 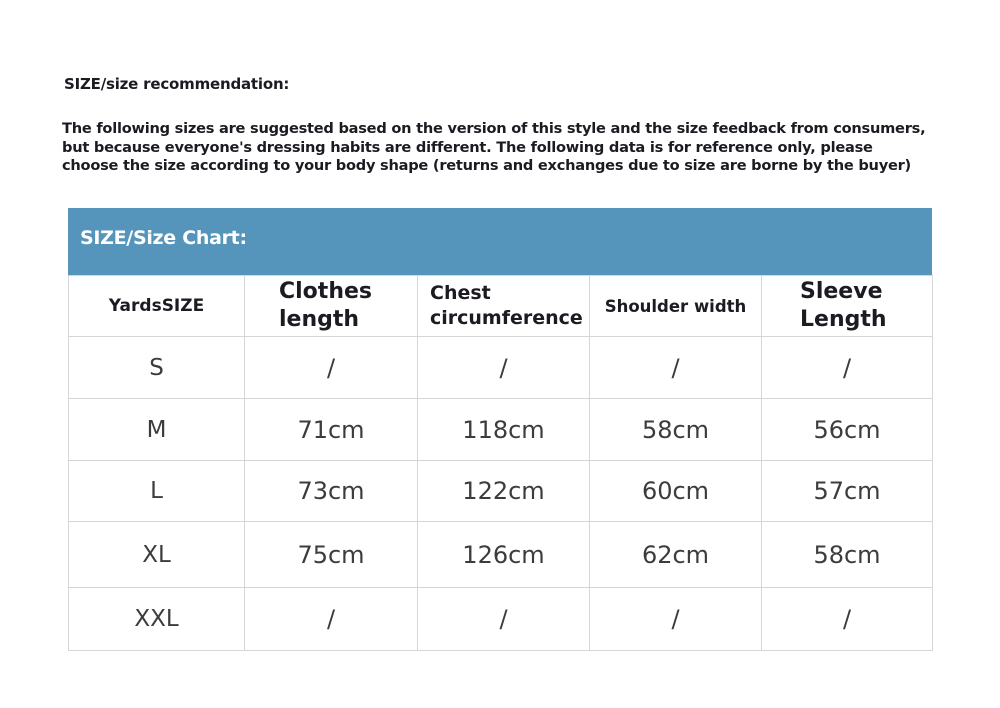 What do you see at coordinates (156, 367) in the screenshot?
I see `size-cell: S` at bounding box center [156, 367].